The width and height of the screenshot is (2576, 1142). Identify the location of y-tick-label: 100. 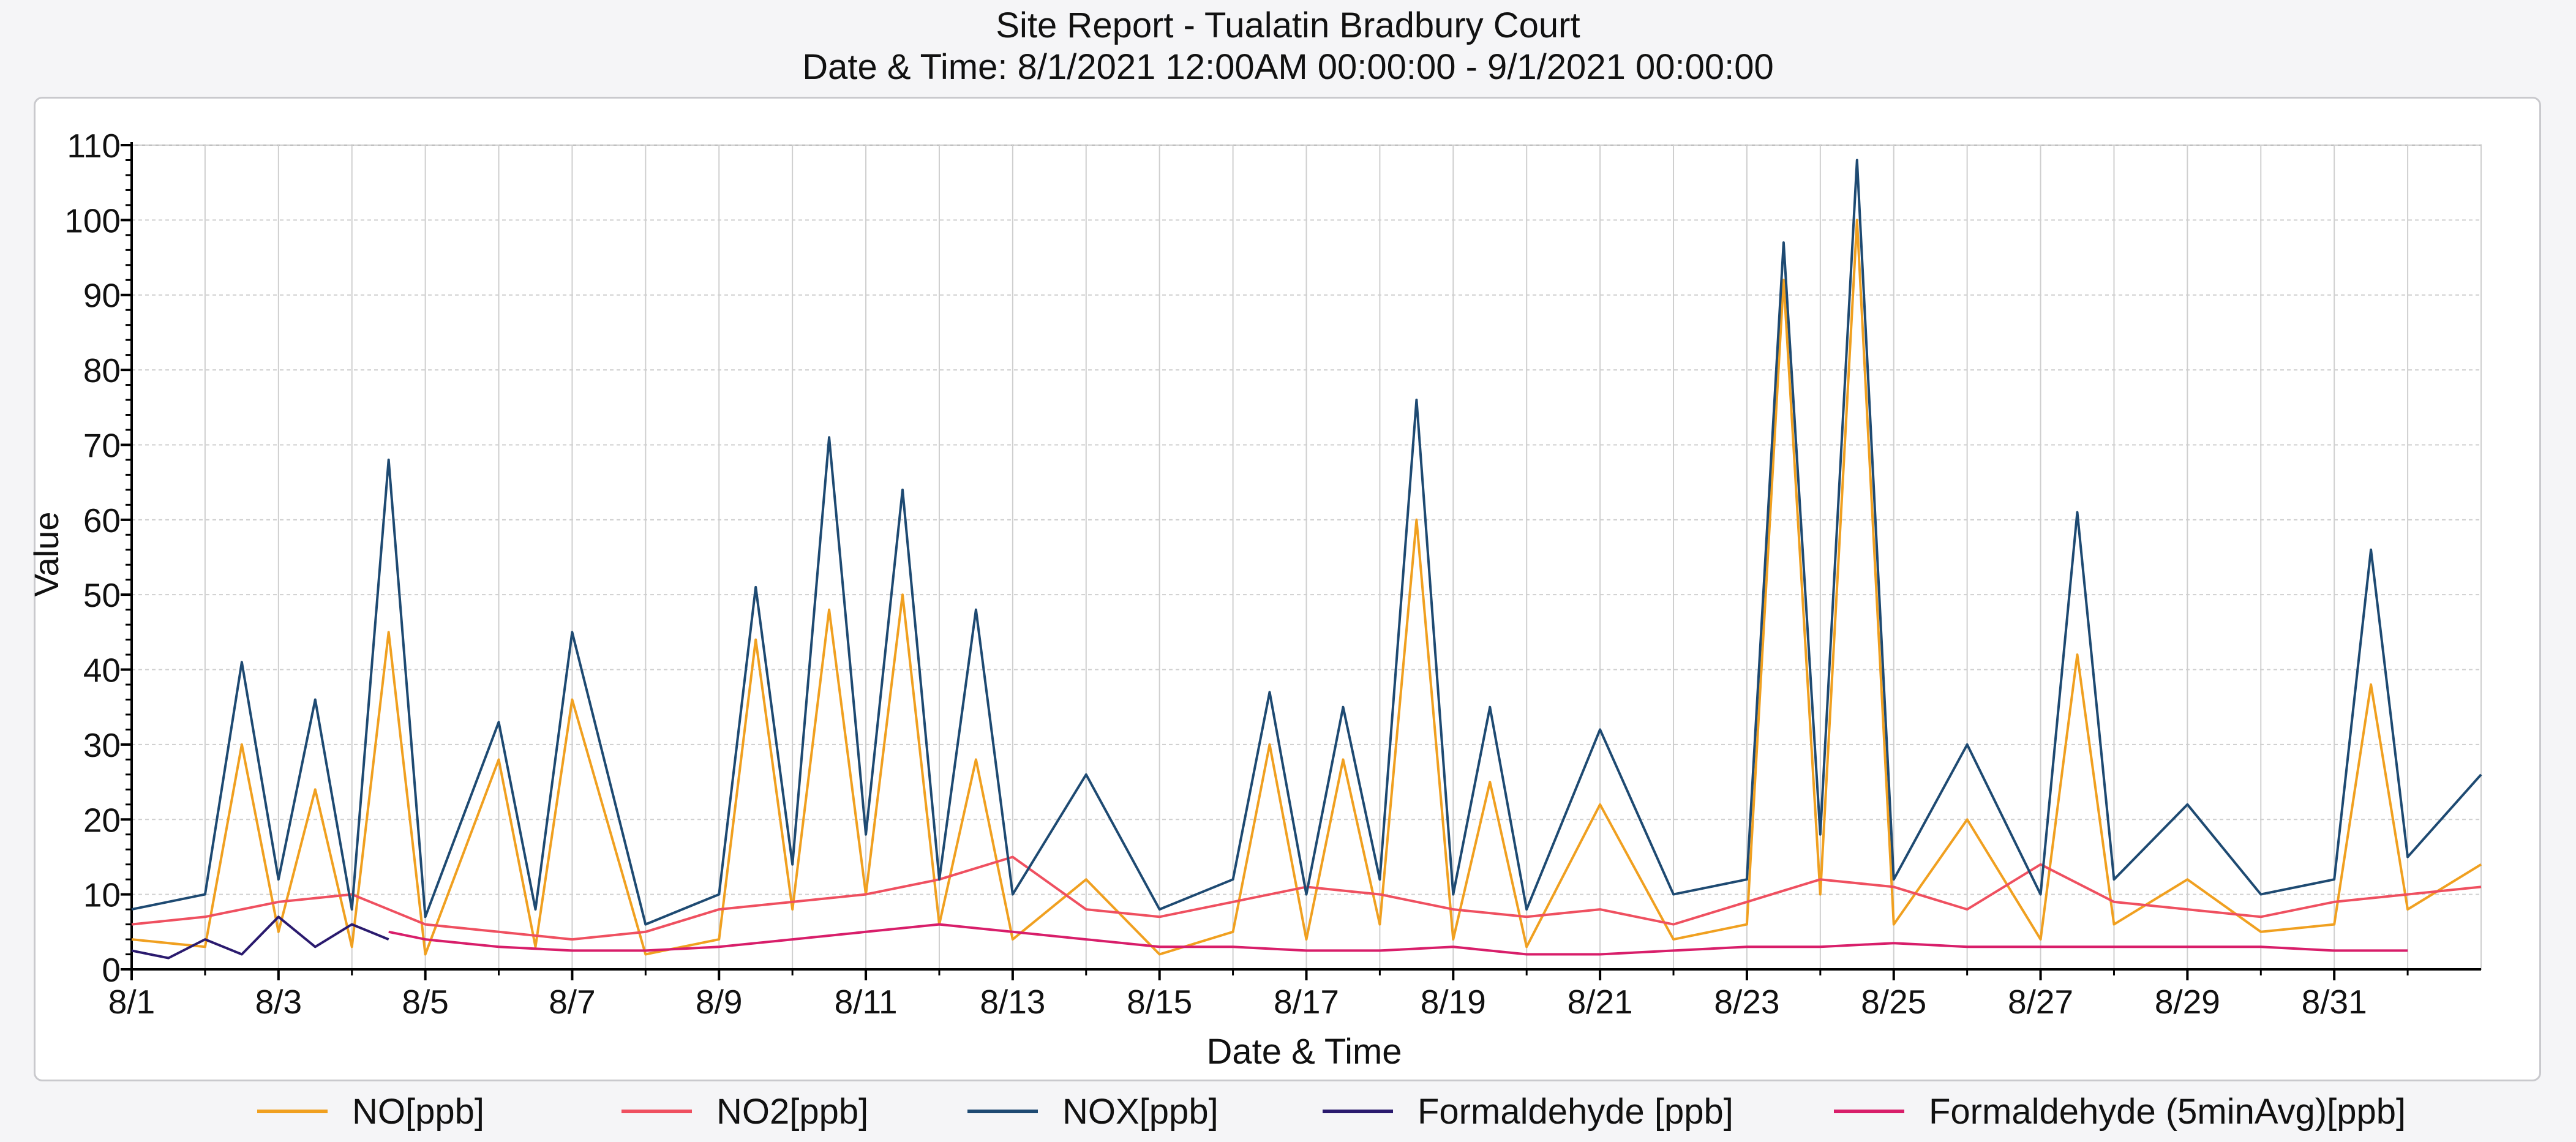
(92, 220).